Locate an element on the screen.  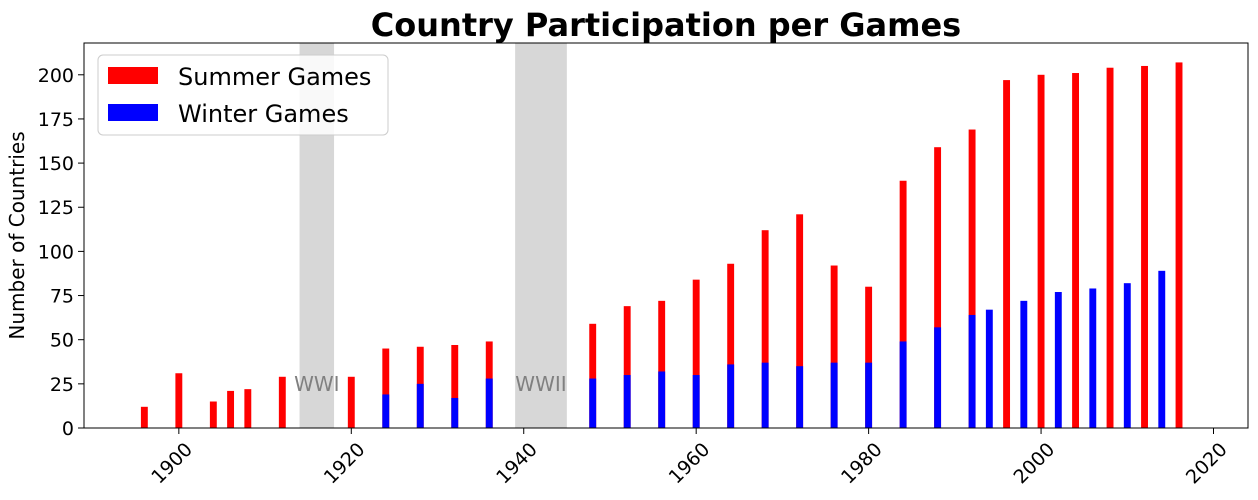
summer-bar-1976 is located at coordinates (834, 346).